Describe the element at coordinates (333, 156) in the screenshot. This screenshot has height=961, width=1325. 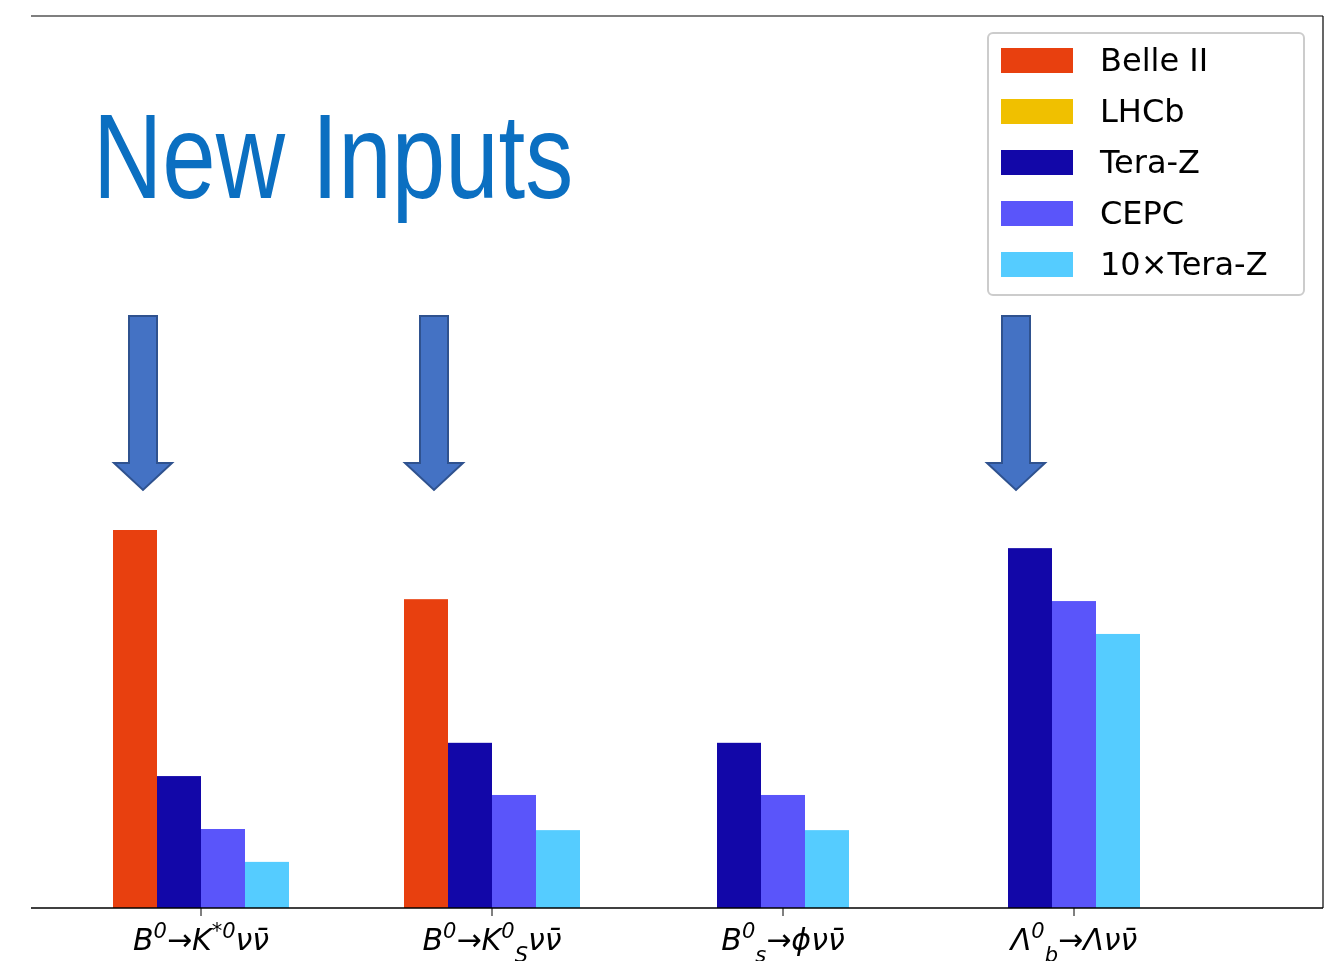
I see `text: New Inputs` at that location.